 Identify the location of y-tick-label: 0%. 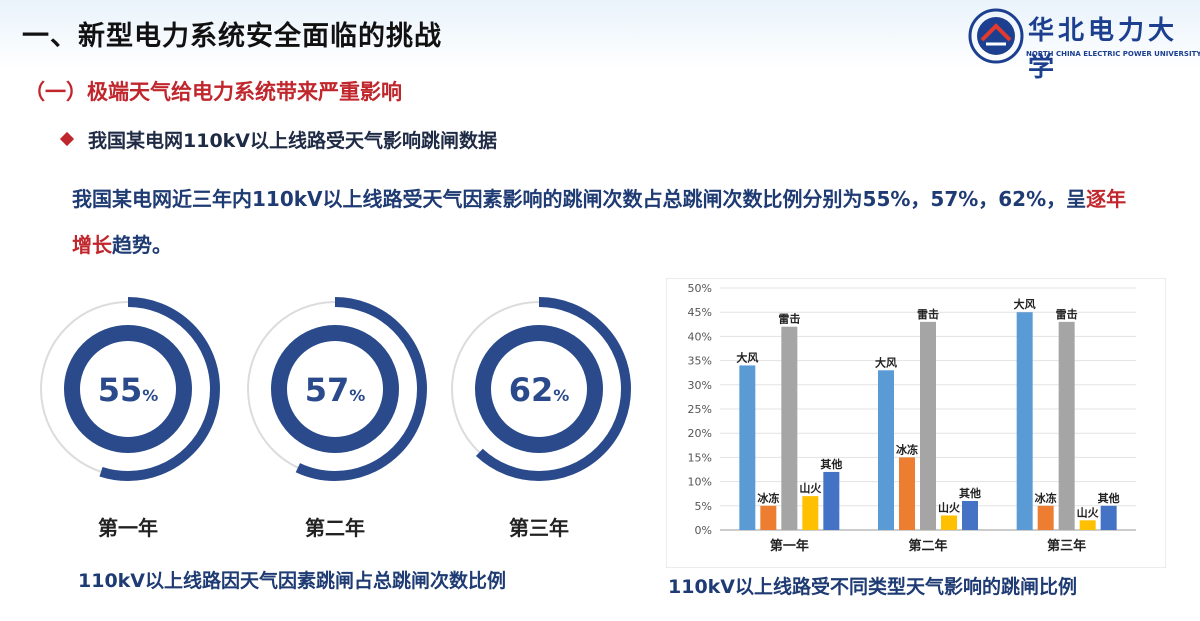
(703, 530).